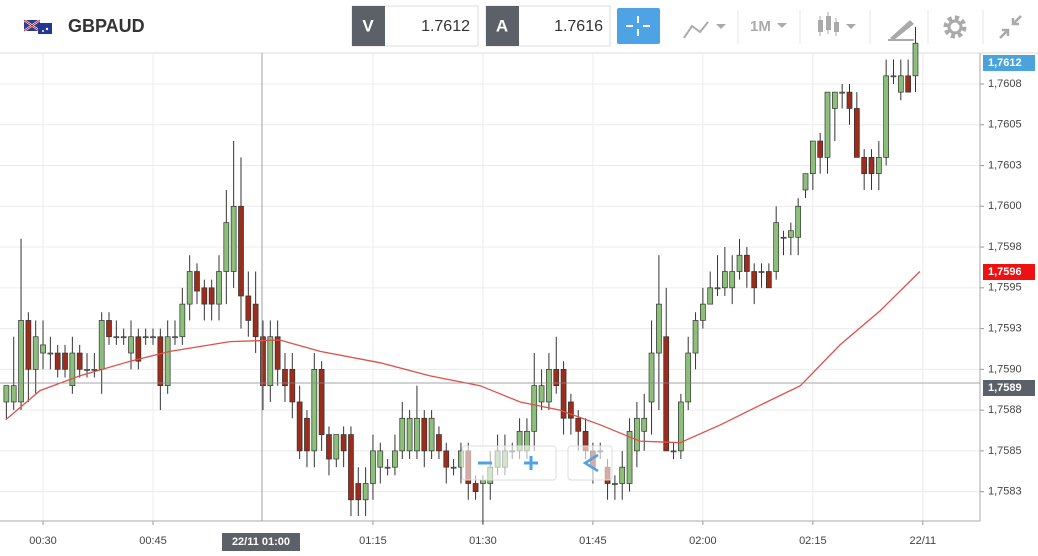 Image resolution: width=1038 pixels, height=556 pixels. Describe the element at coordinates (1005, 369) in the screenshot. I see `y-tick-label: 1,7590` at that location.